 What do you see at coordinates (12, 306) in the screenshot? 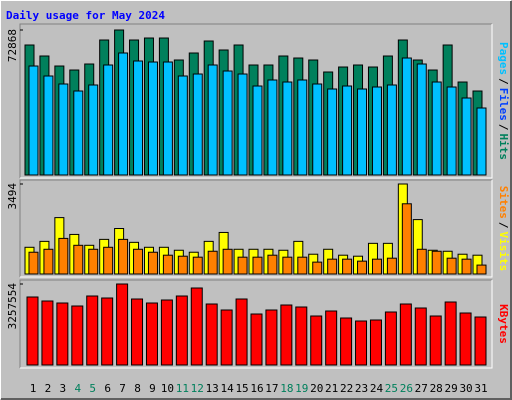
I see `y-tick-label: 3257554` at bounding box center [12, 306].